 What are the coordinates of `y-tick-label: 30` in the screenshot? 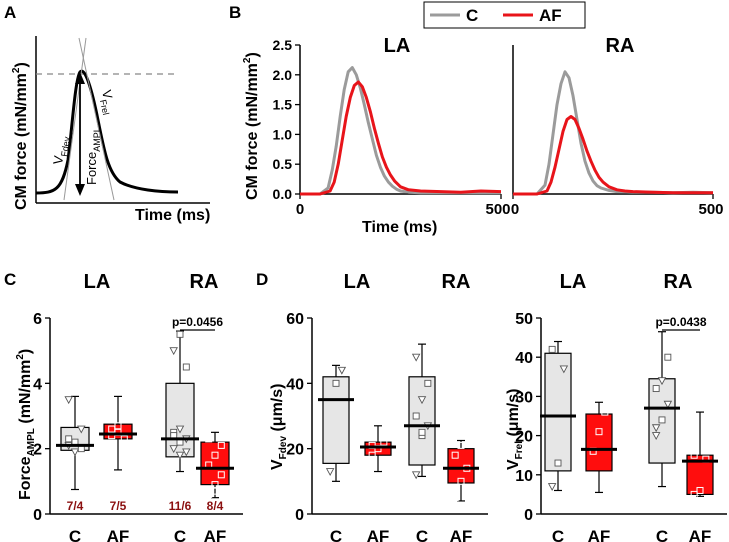 It's located at (524, 397).